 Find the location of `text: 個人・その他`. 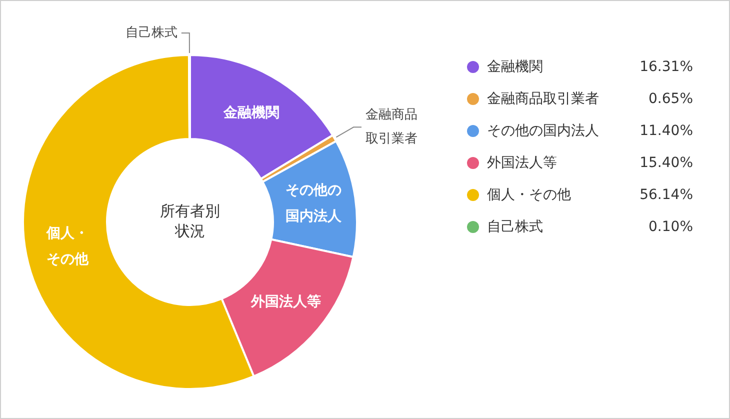

text: 個人・その他 is located at coordinates (67, 247).